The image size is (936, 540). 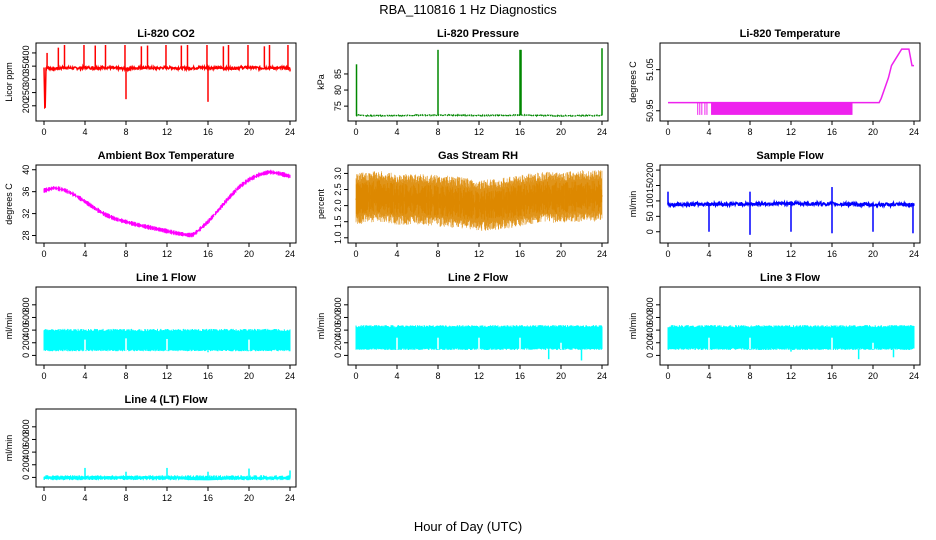 What do you see at coordinates (791, 337) in the screenshot?
I see `data-band` at bounding box center [791, 337].